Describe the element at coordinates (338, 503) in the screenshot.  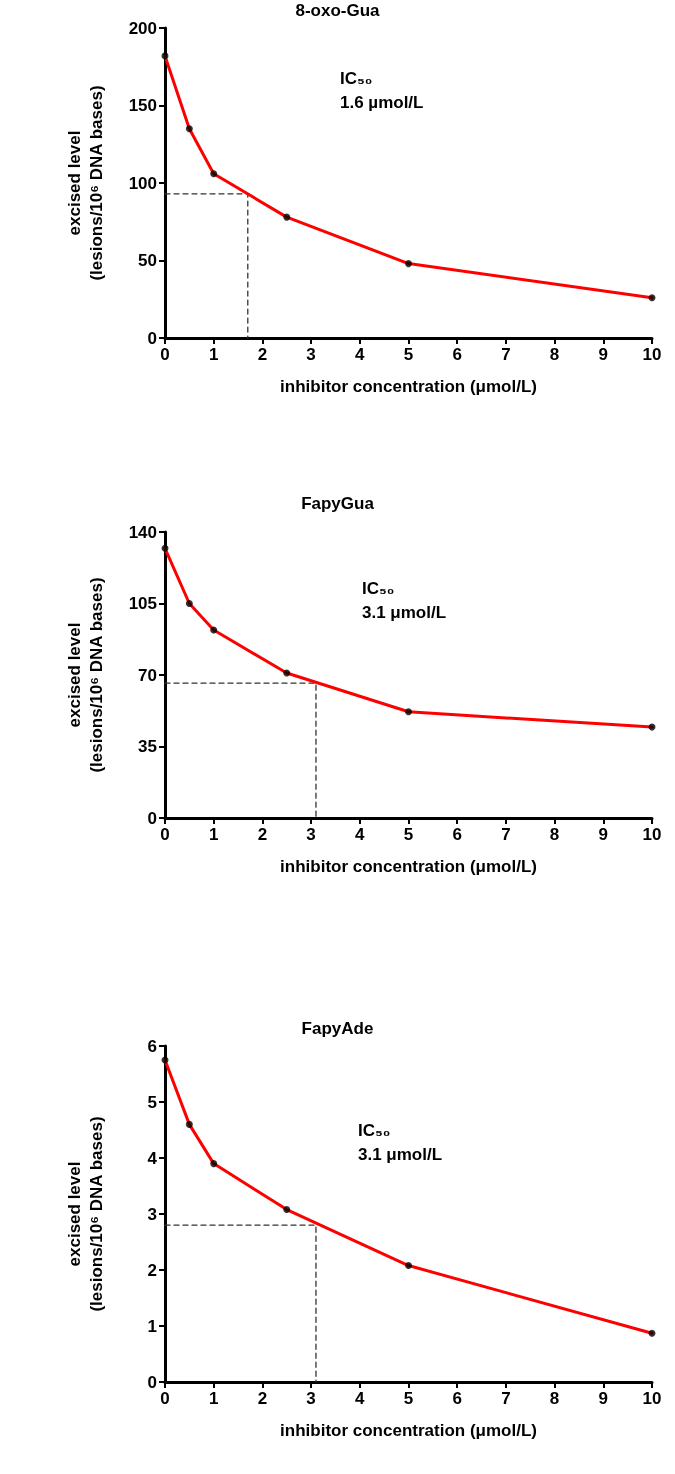
I see `chart-title: FapyGua` at that location.